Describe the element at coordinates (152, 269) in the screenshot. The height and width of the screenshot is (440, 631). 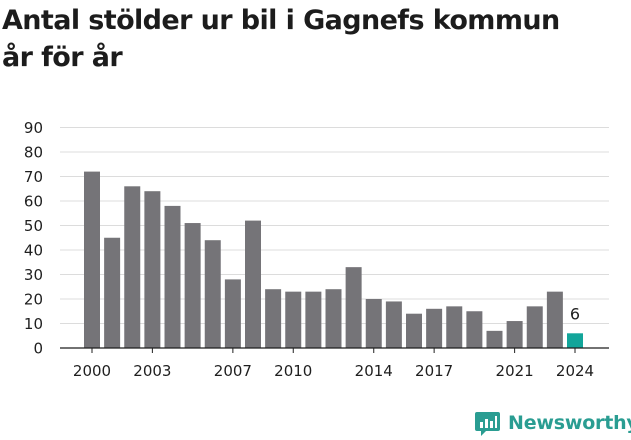
I see `bar-2003` at that location.